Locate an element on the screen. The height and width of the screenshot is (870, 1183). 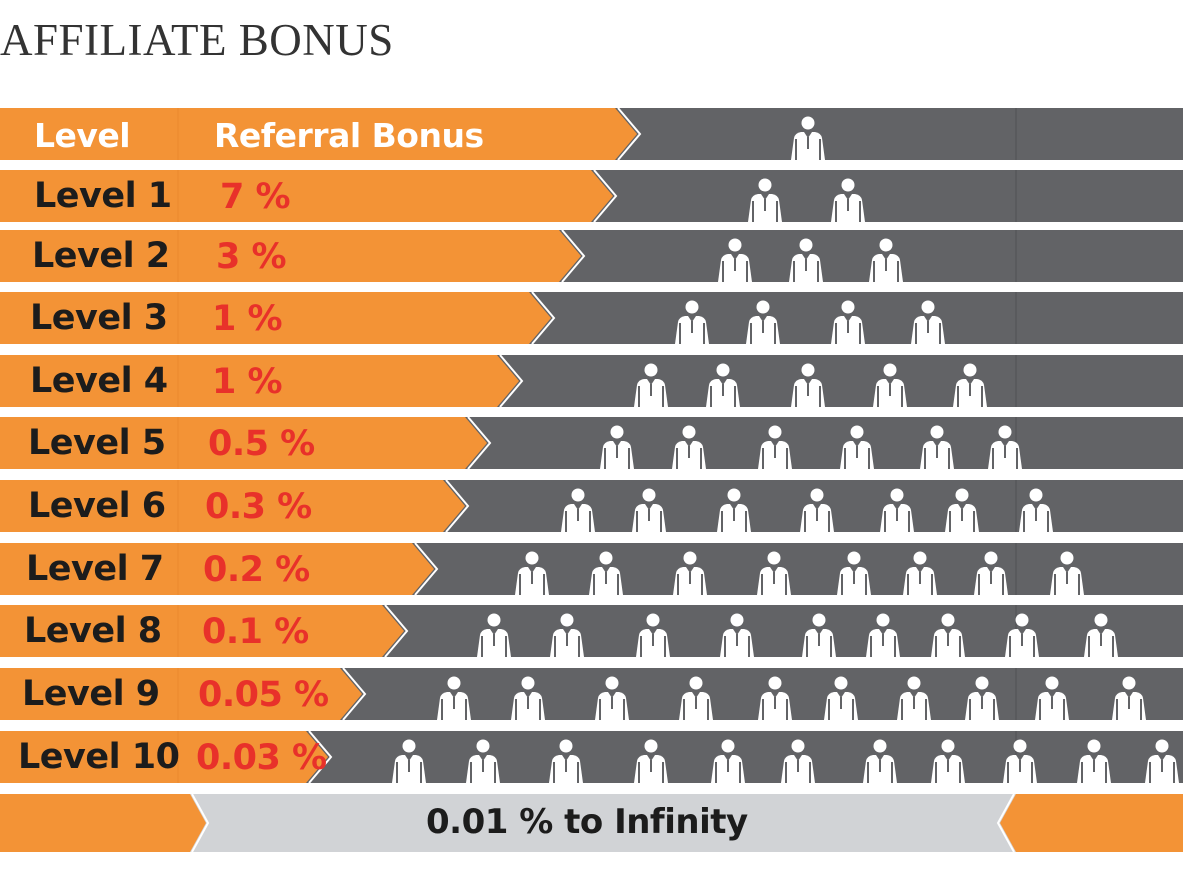
referral-bonus-value: 0.3 % is located at coordinates (258, 507).